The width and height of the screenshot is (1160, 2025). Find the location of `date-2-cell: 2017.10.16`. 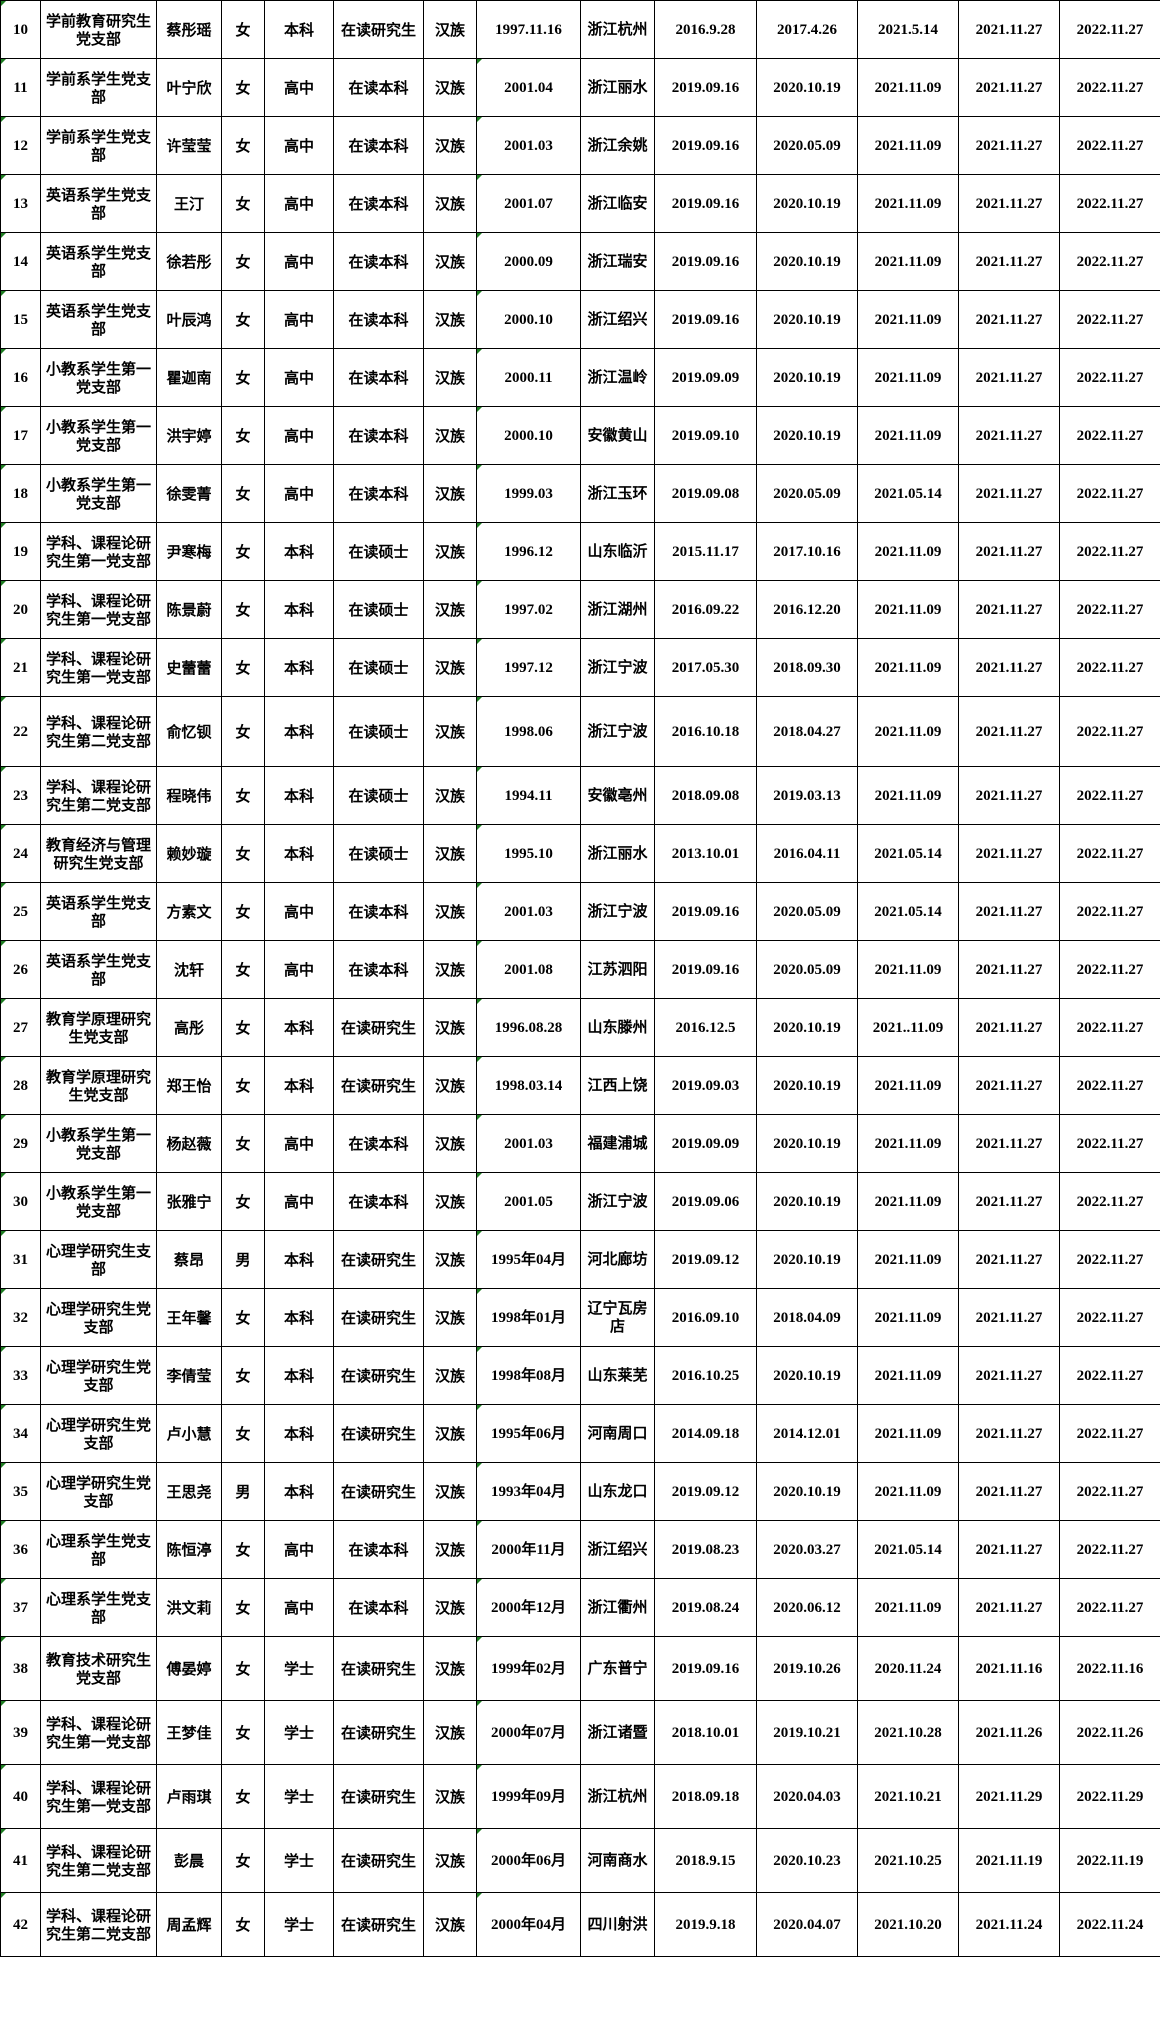

date-2-cell: 2017.10.16 is located at coordinates (807, 551).